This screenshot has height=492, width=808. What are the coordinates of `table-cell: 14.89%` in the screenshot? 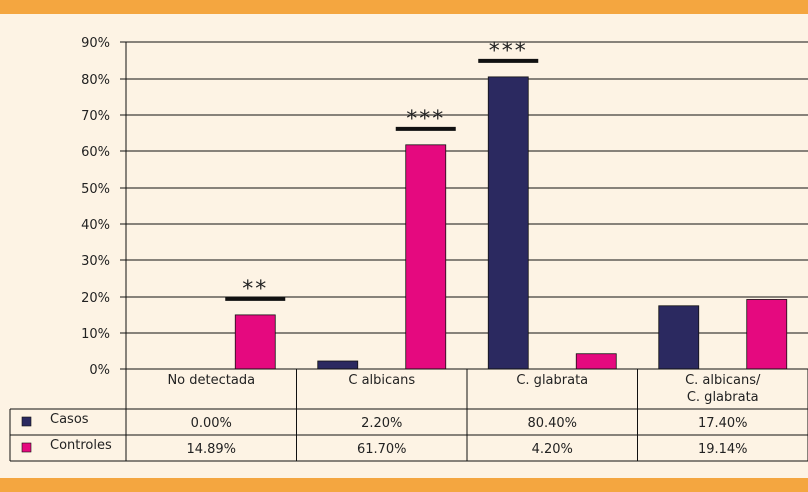 It's located at (211, 449).